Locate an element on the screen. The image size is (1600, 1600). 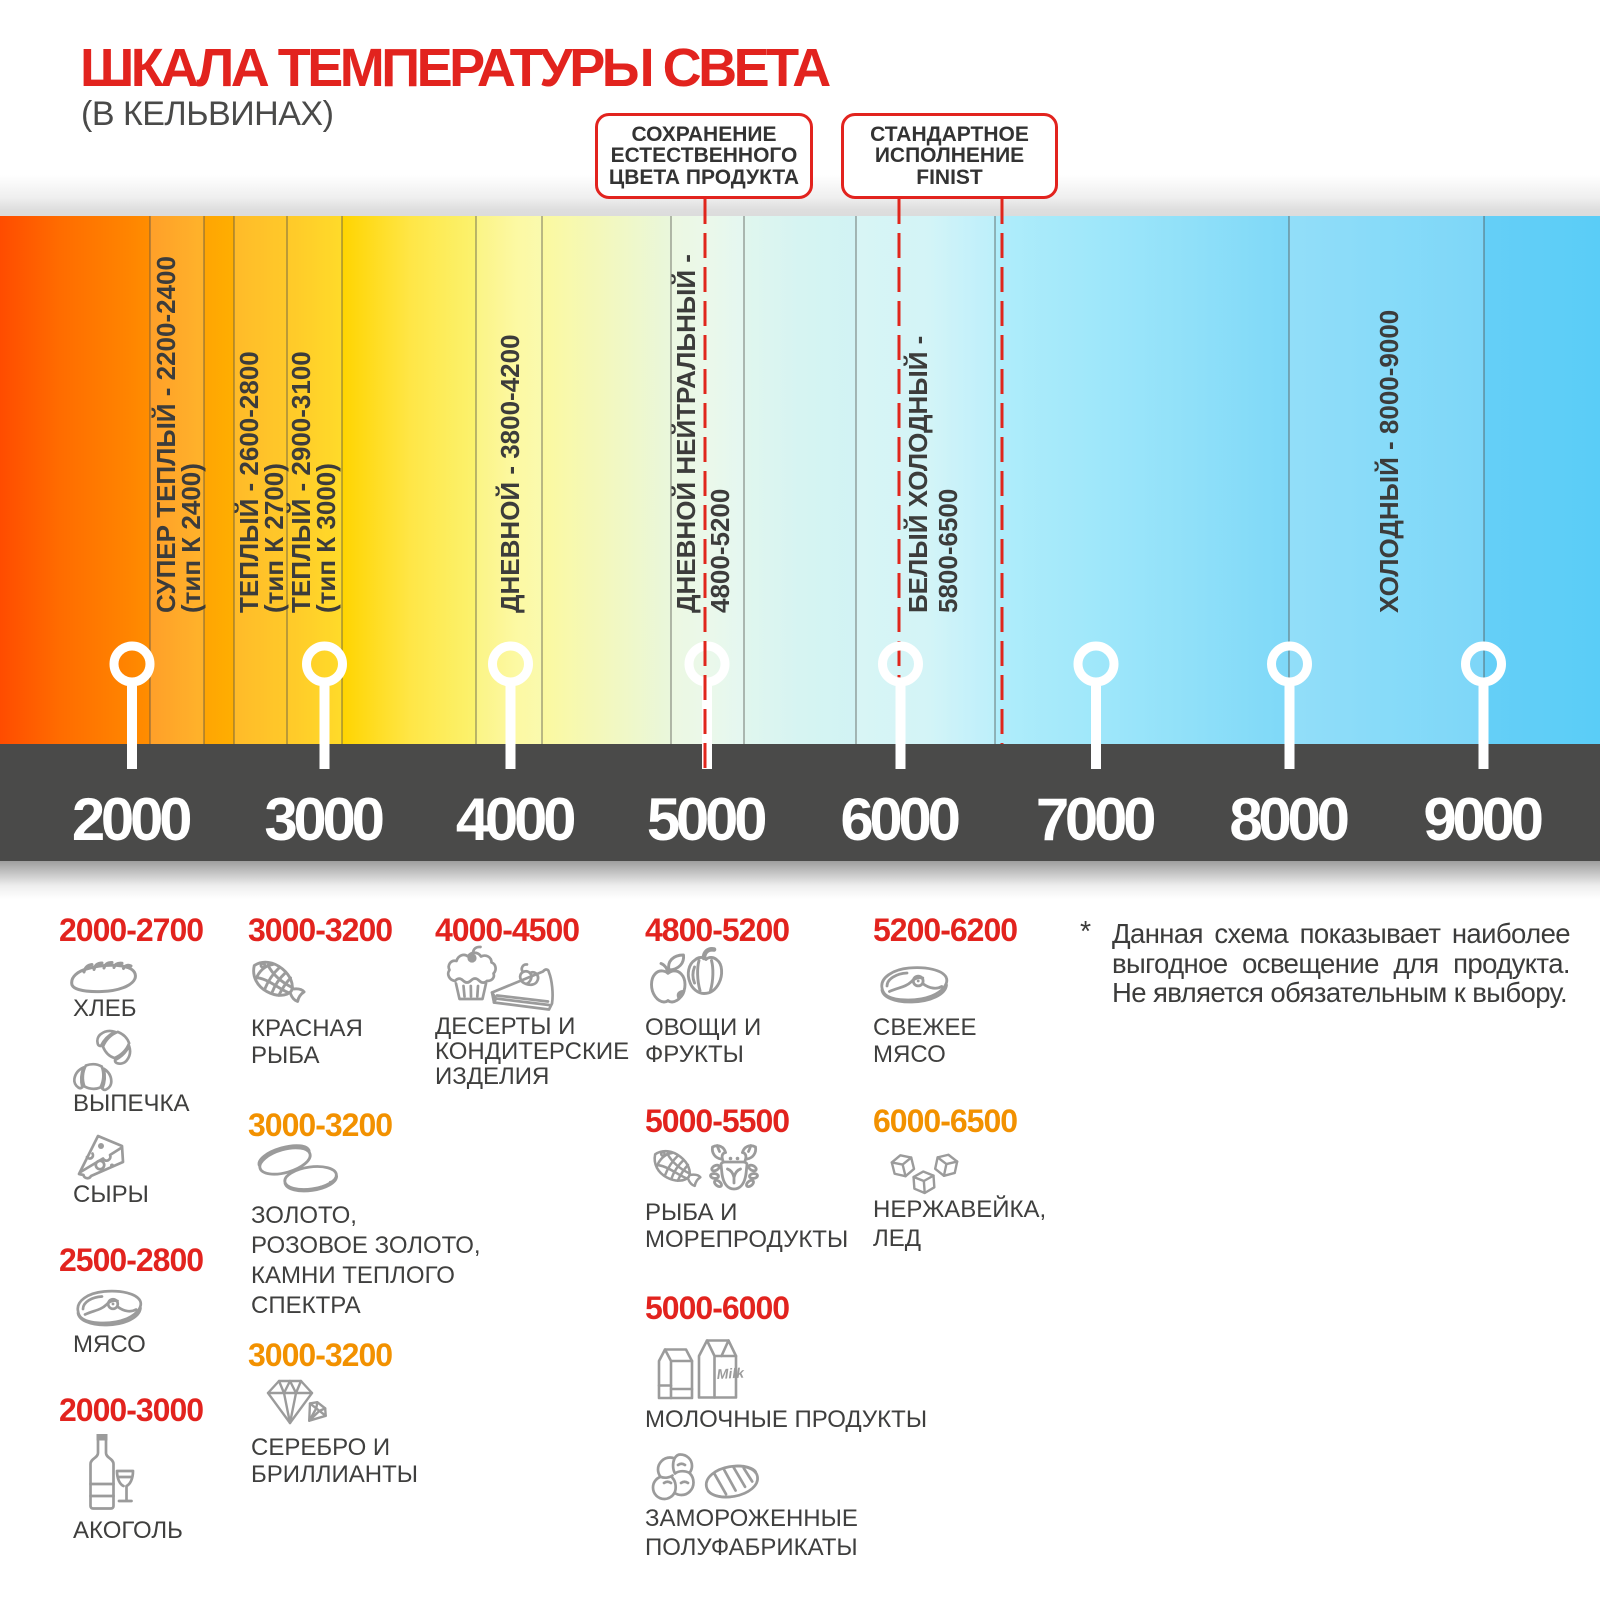
svg-text: ДНЕВНОЙ - 3800-4200 is located at coordinates (510, 473).